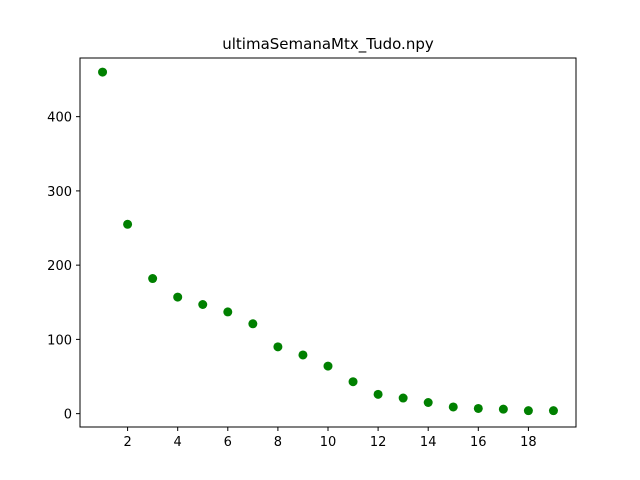 The image size is (640, 480). What do you see at coordinates (378, 442) in the screenshot?
I see `x-tick-label: 12` at bounding box center [378, 442].